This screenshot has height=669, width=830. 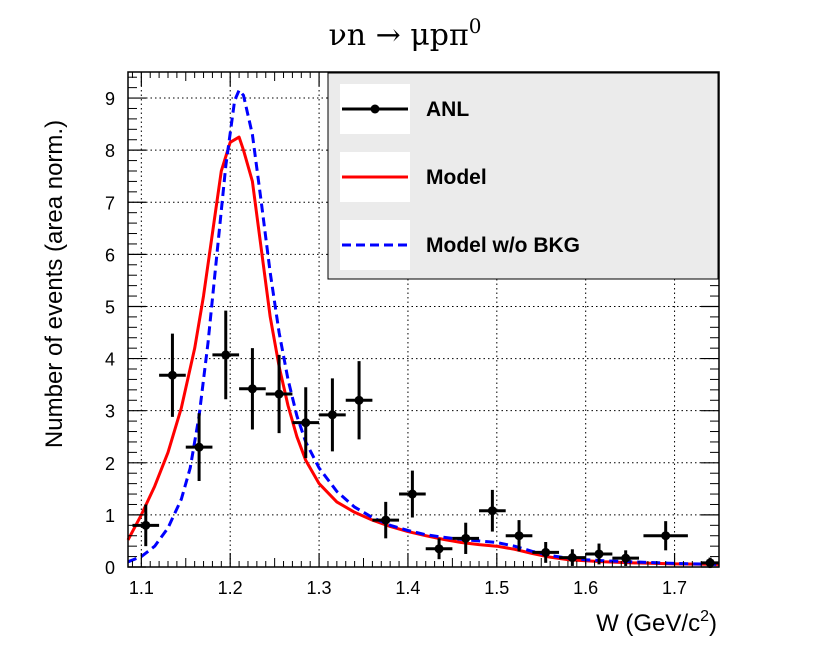 What do you see at coordinates (648, 623) in the screenshot?
I see `x-axis-title-main: W (GeV/c` at bounding box center [648, 623].